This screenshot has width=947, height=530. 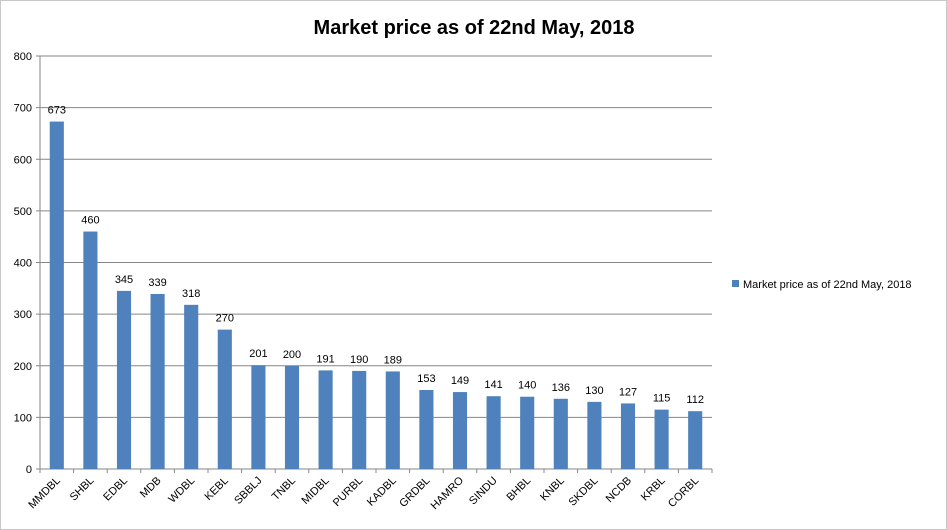 What do you see at coordinates (151, 488) in the screenshot?
I see `x-tick-label: MDB` at bounding box center [151, 488].